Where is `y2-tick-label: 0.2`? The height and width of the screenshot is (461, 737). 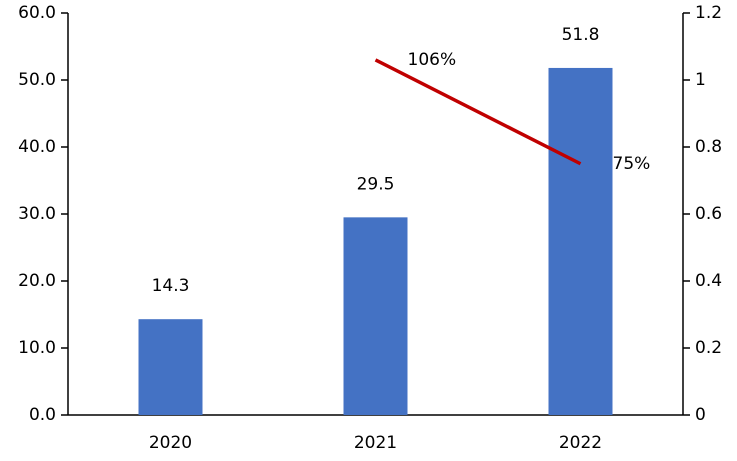
y2-tick-label: 0.2 is located at coordinates (708, 348).